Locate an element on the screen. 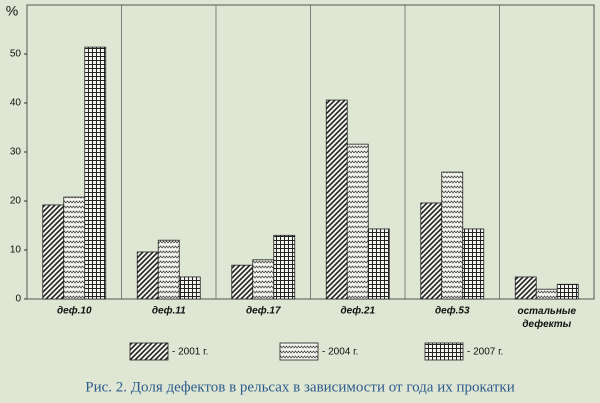  legend-label: - 2001 г. is located at coordinates (190, 352).